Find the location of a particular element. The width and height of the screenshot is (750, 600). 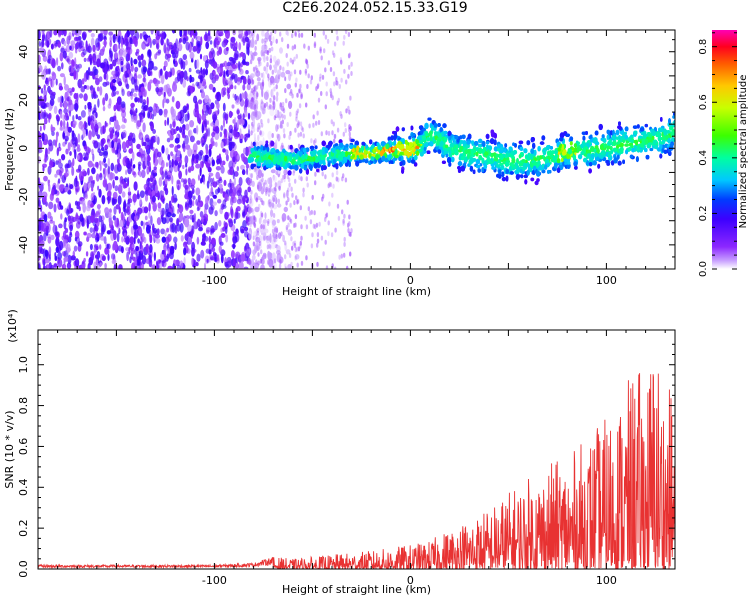

chart-title: C2E6.2024.052.15.33.G19 is located at coordinates (375, 8).